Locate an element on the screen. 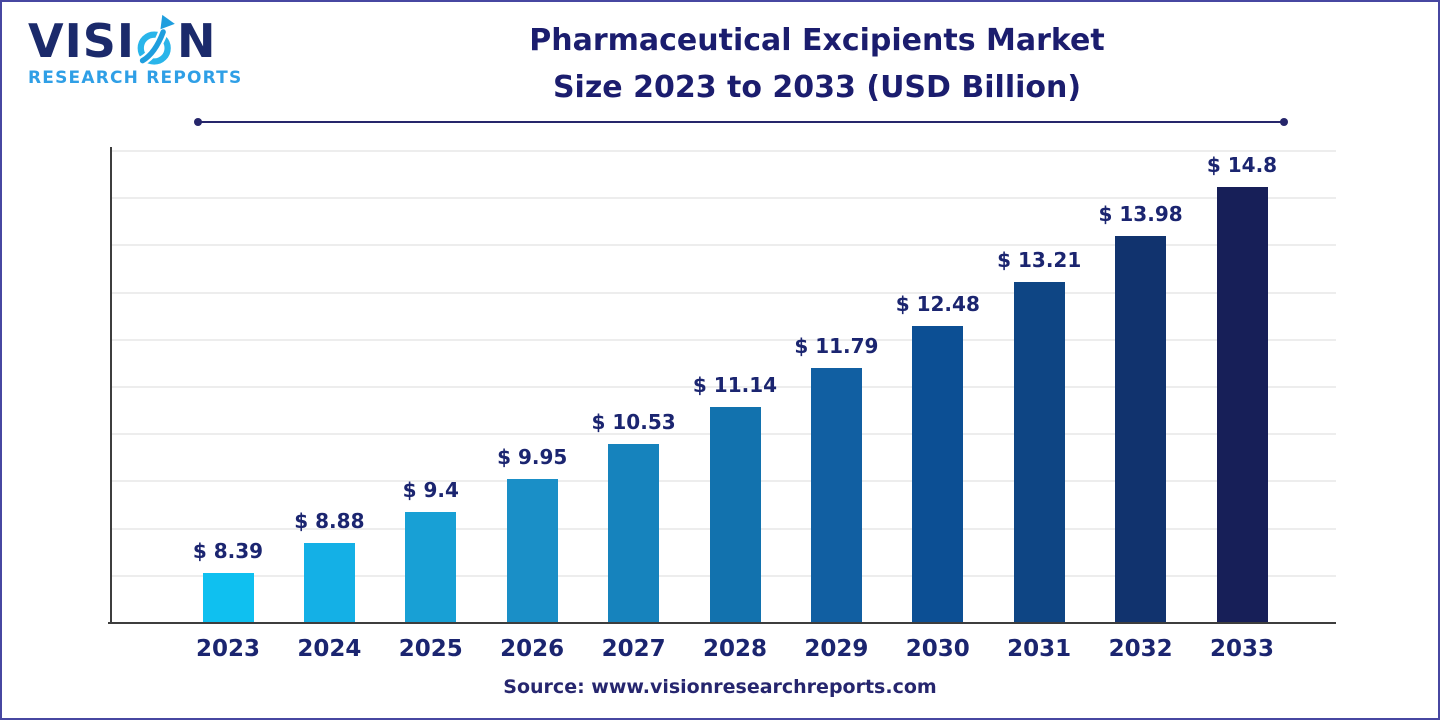 The image size is (1440, 720). bar-2033 is located at coordinates (1242, 404).